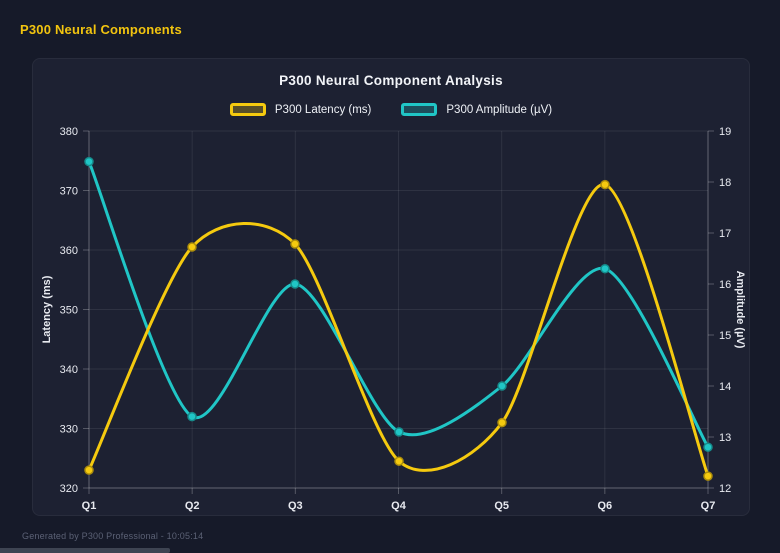 The width and height of the screenshot is (780, 553). Describe the element at coordinates (708, 506) in the screenshot. I see `x-axis-tick-label: Q7` at that location.